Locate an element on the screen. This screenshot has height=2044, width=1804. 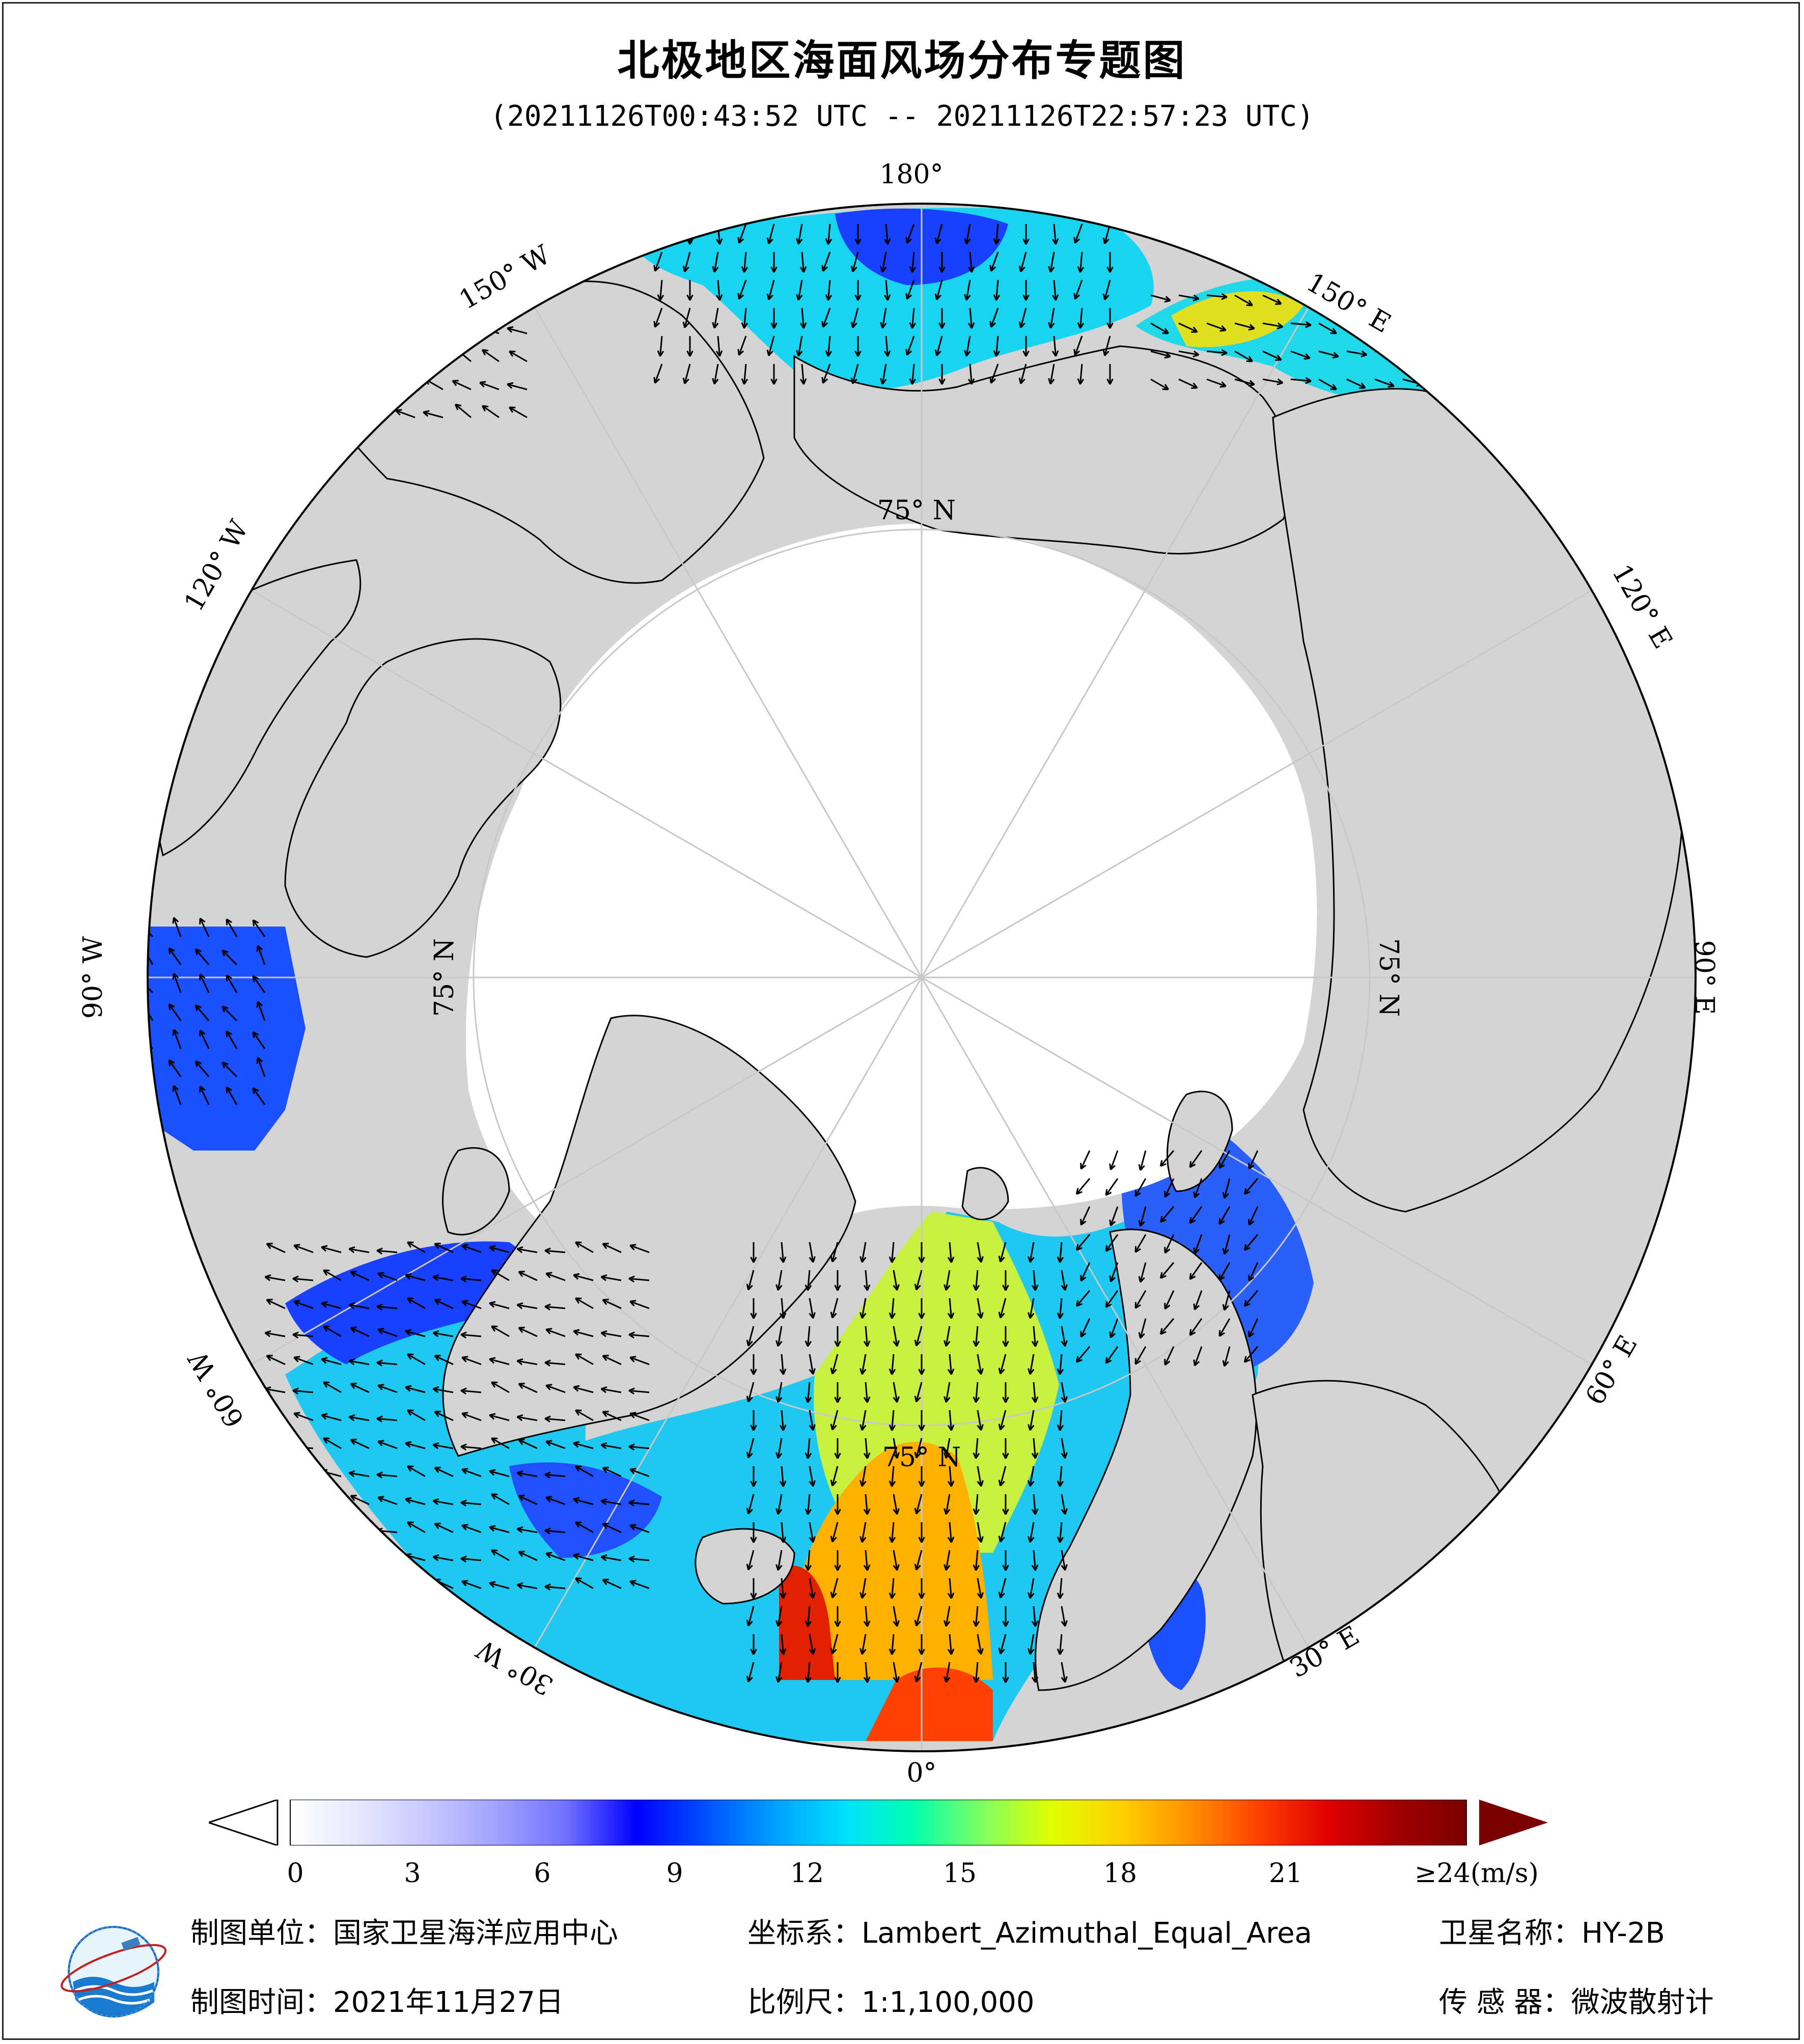
colorbar-ramp is located at coordinates (878, 1822).